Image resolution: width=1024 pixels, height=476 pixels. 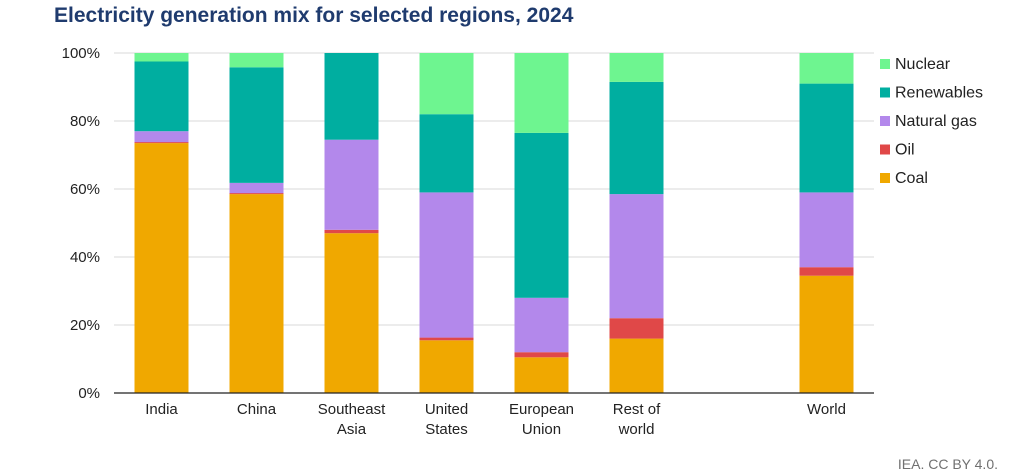 What do you see at coordinates (161, 409) in the screenshot?
I see `x-tick-label: India` at bounding box center [161, 409].